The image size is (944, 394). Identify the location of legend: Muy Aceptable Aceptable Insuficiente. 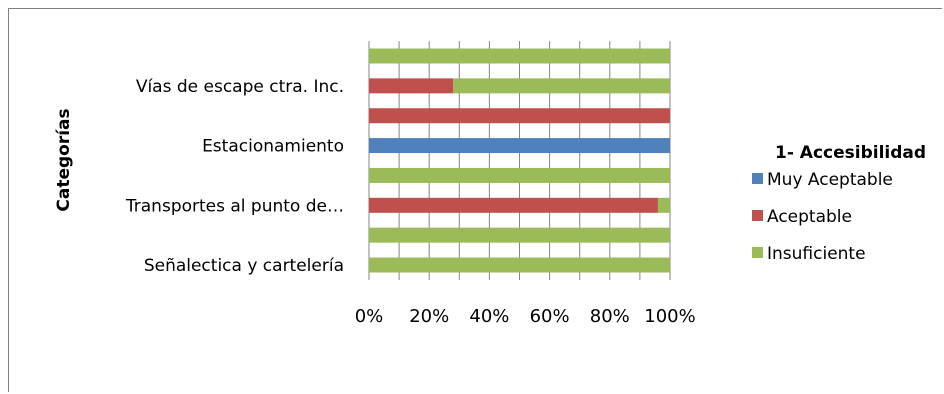
(822, 217).